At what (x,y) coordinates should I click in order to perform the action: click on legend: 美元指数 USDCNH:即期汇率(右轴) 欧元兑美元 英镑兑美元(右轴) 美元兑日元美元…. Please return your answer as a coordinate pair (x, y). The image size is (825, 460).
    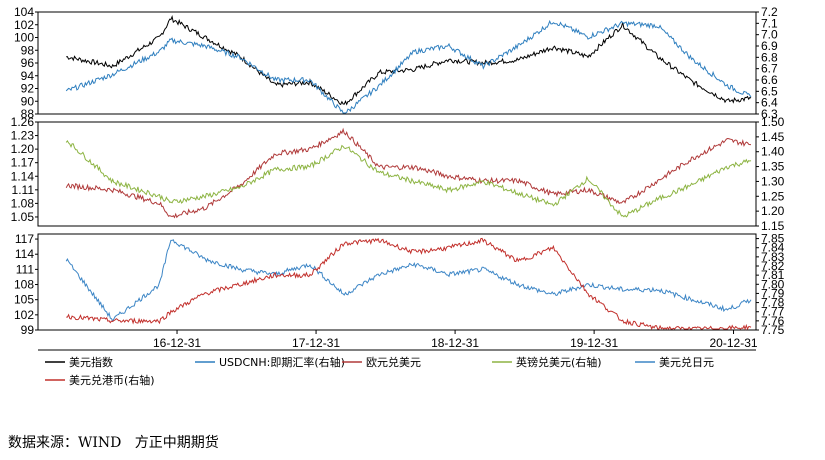
    Looking at the image, I should click on (397, 368).